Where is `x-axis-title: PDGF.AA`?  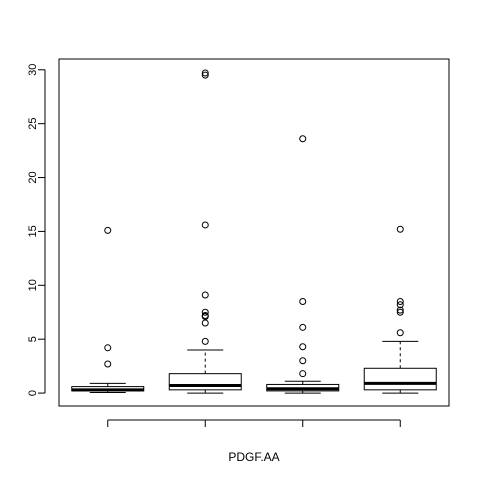 x-axis-title: PDGF.AA is located at coordinates (253, 457).